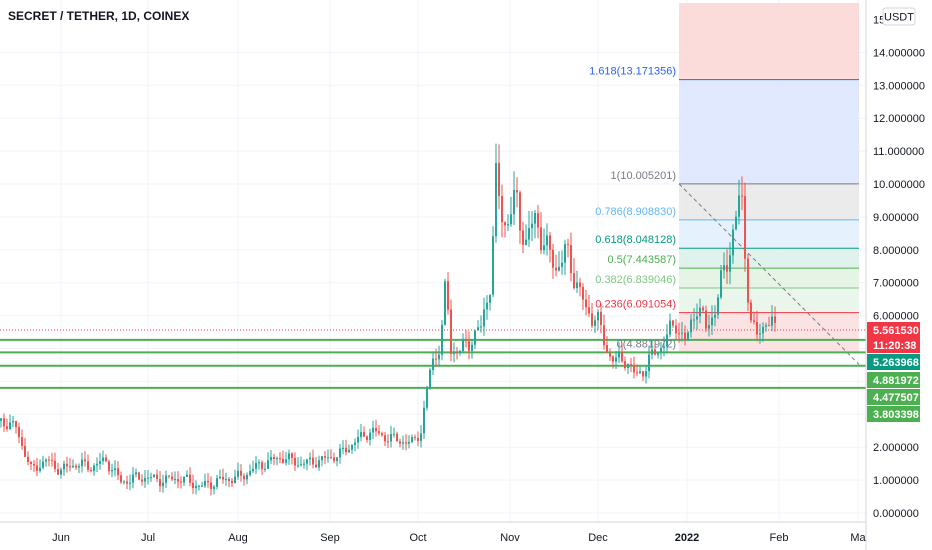  What do you see at coordinates (459, 538) in the screenshot?
I see `time-axis: Jun Jul Aug Sep Oct Nov Dec 2022 Feb Ma` at bounding box center [459, 538].